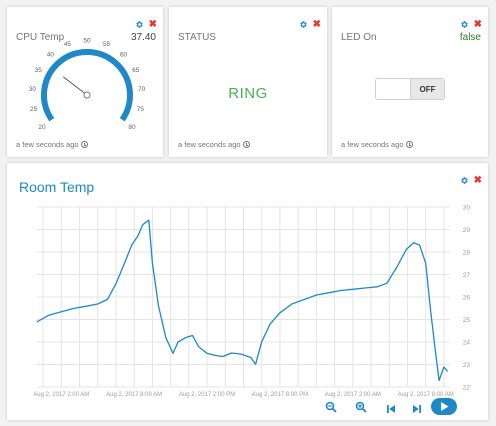  Describe the element at coordinates (47, 144) in the screenshot. I see `cpu-temp-updated: a few seconds ago` at that location.